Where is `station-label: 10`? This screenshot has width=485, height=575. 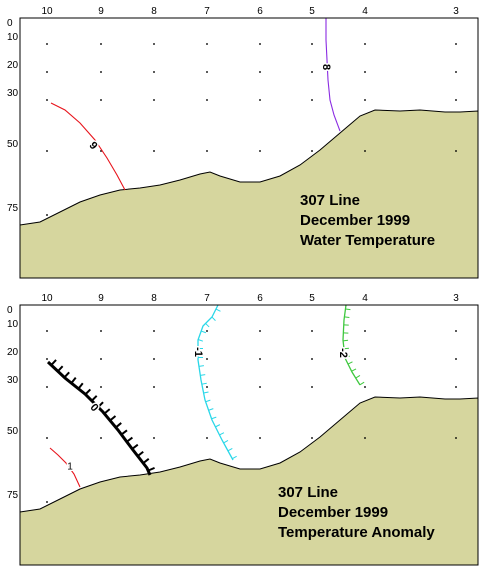 station-label: 10 is located at coordinates (47, 298).